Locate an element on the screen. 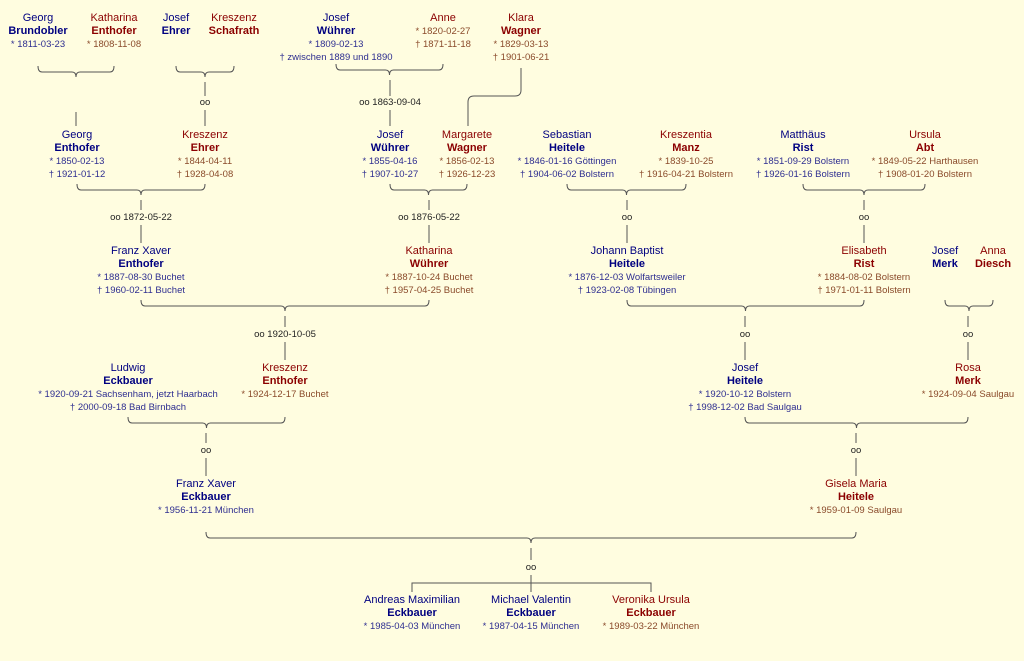  birth-date: * 1851-09-29 Bolstern is located at coordinates (803, 161).